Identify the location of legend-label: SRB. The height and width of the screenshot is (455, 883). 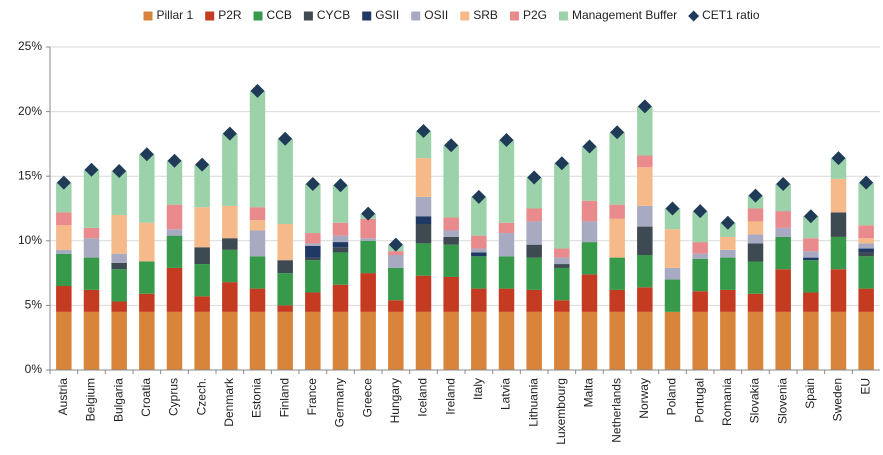
(485, 15).